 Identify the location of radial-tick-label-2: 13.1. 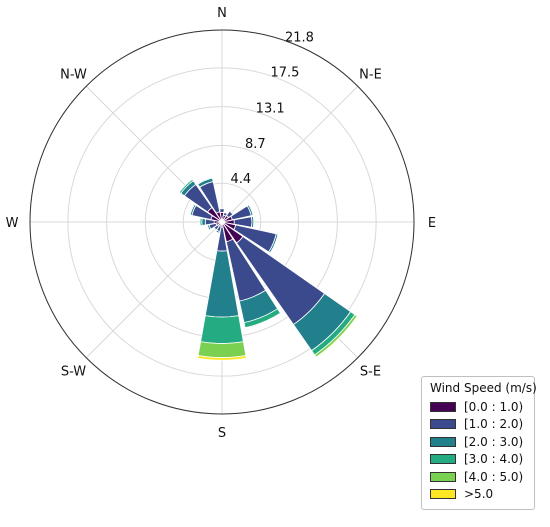
(270, 108).